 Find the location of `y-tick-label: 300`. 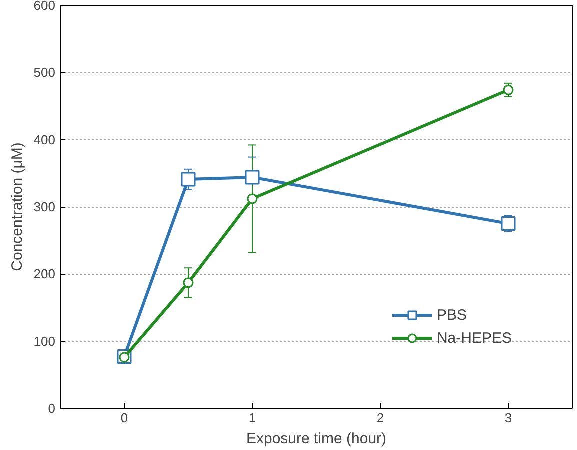

y-tick-label: 300 is located at coordinates (45, 207).